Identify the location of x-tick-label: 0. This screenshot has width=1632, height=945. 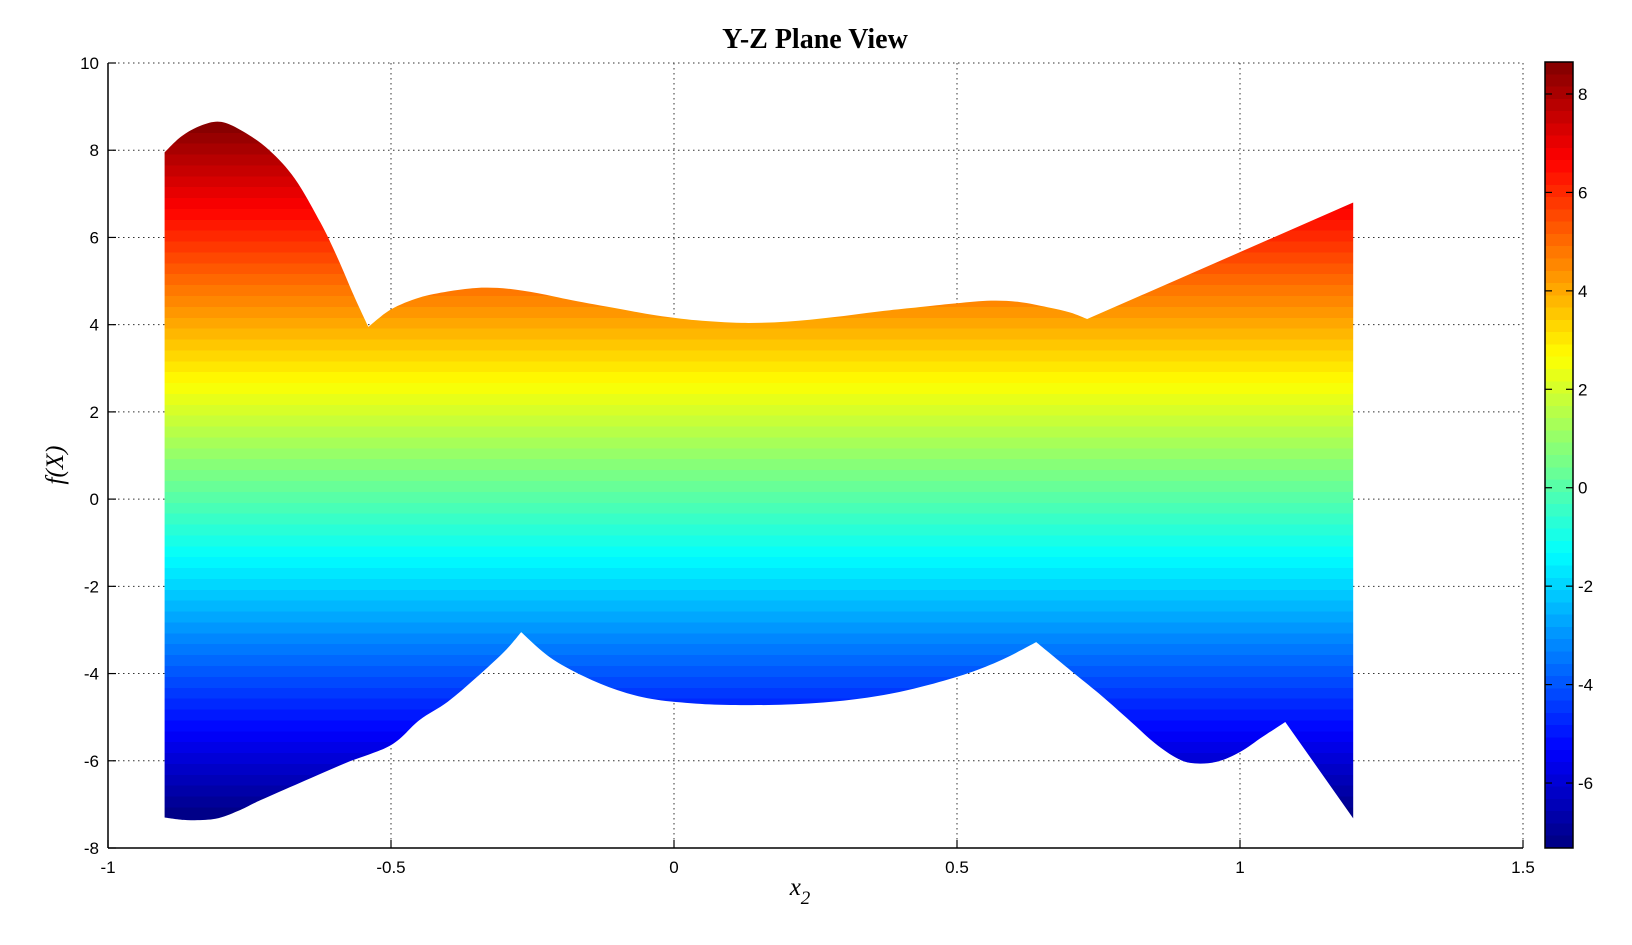
(673, 867).